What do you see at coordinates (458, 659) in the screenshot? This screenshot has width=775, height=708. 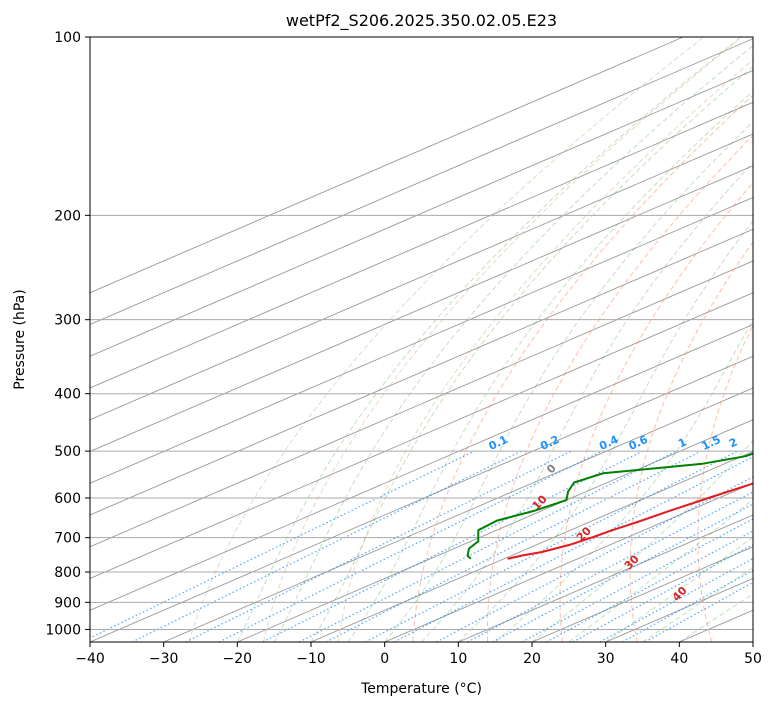 I see `x-tick-label: 10` at bounding box center [458, 659].